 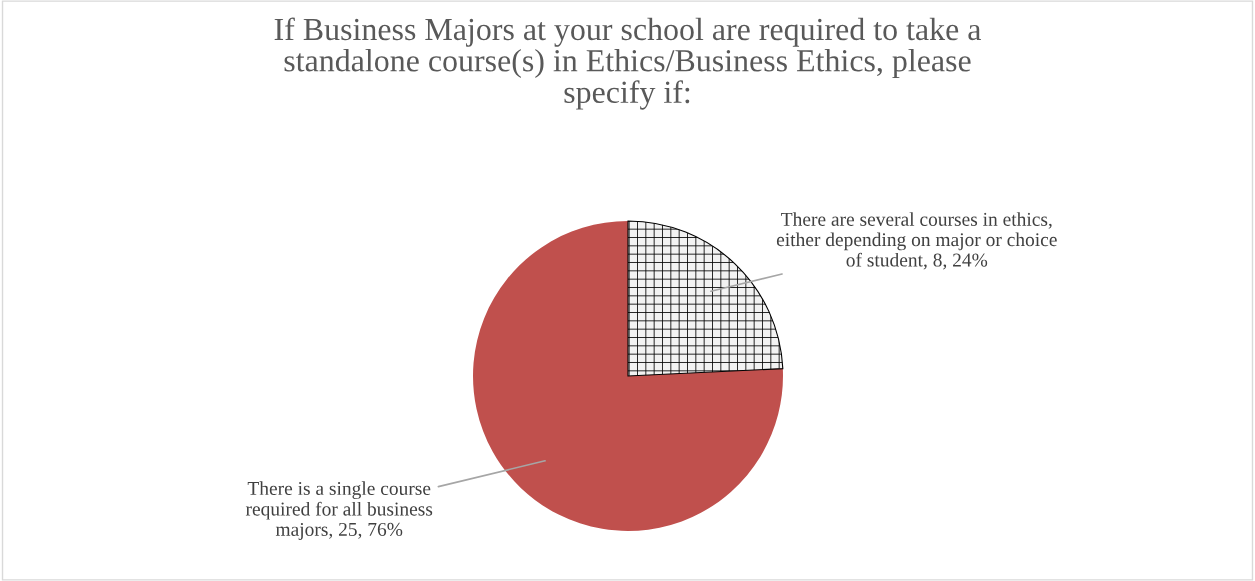 I want to click on slice-label: There are several courses in ethics, either depending on major or choice of student, 8, 24%, so click(x=916, y=241).